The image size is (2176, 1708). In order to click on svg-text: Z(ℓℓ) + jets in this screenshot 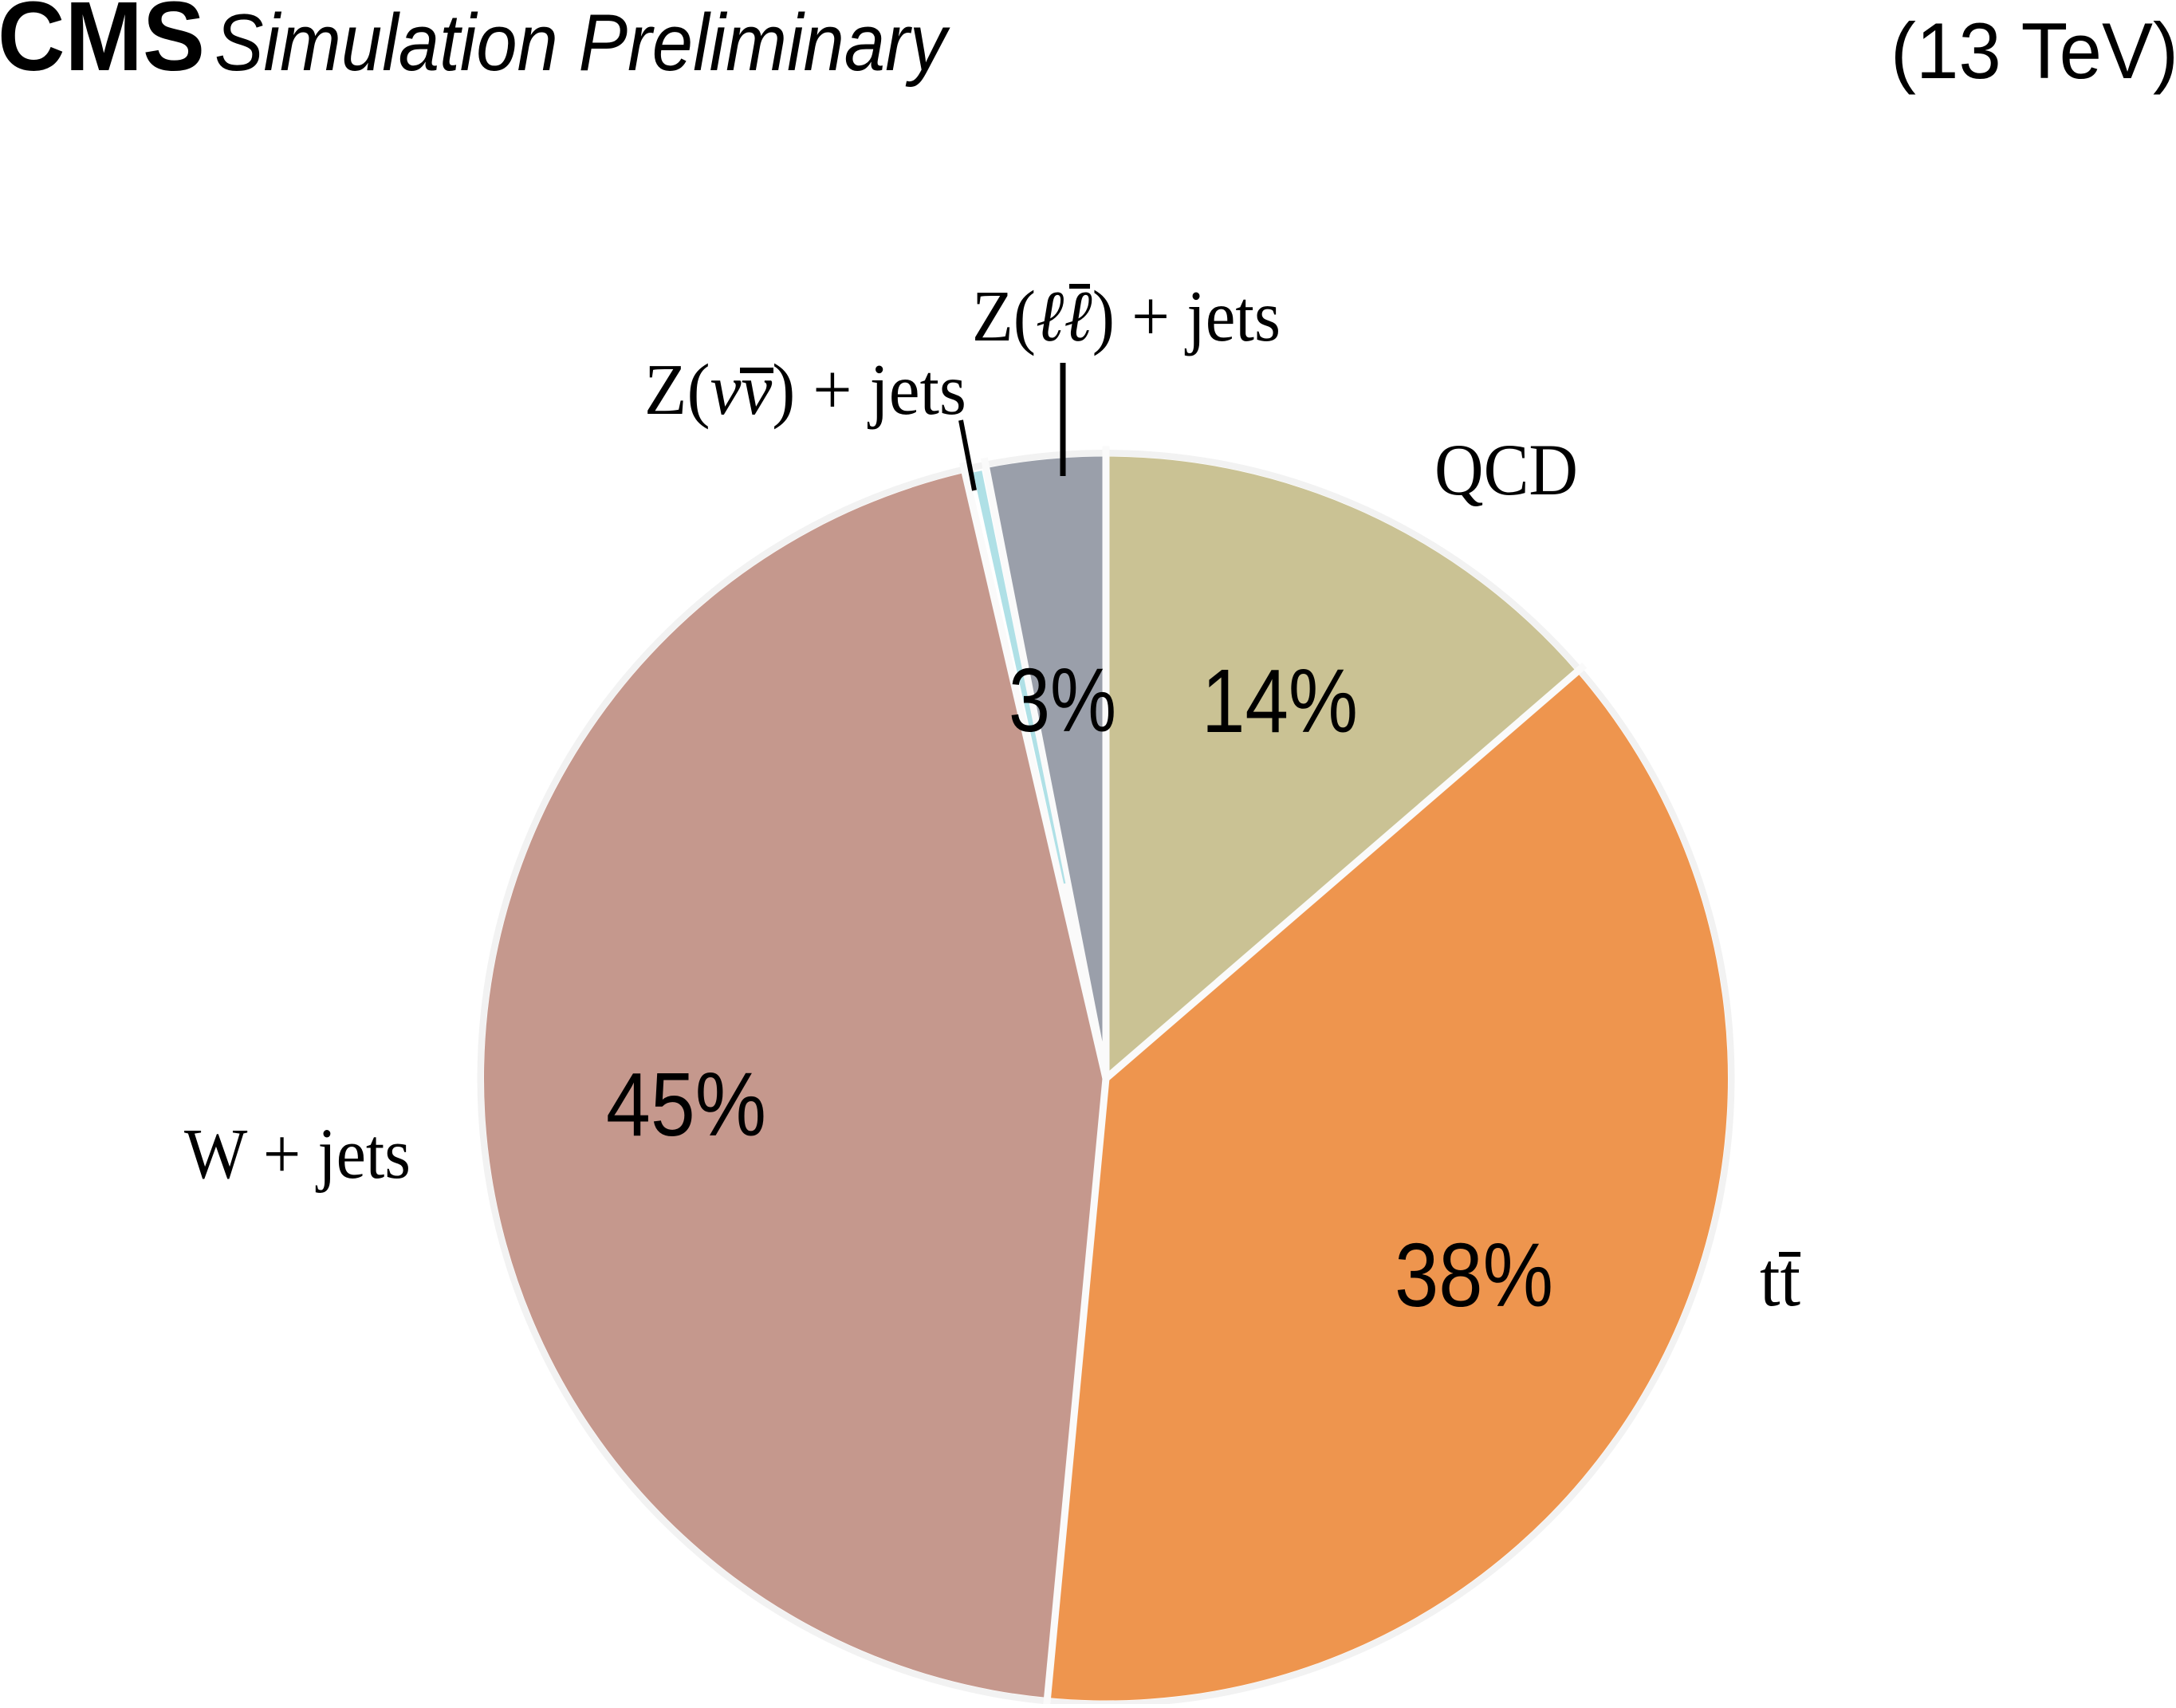, I will do `click(1126, 316)`.